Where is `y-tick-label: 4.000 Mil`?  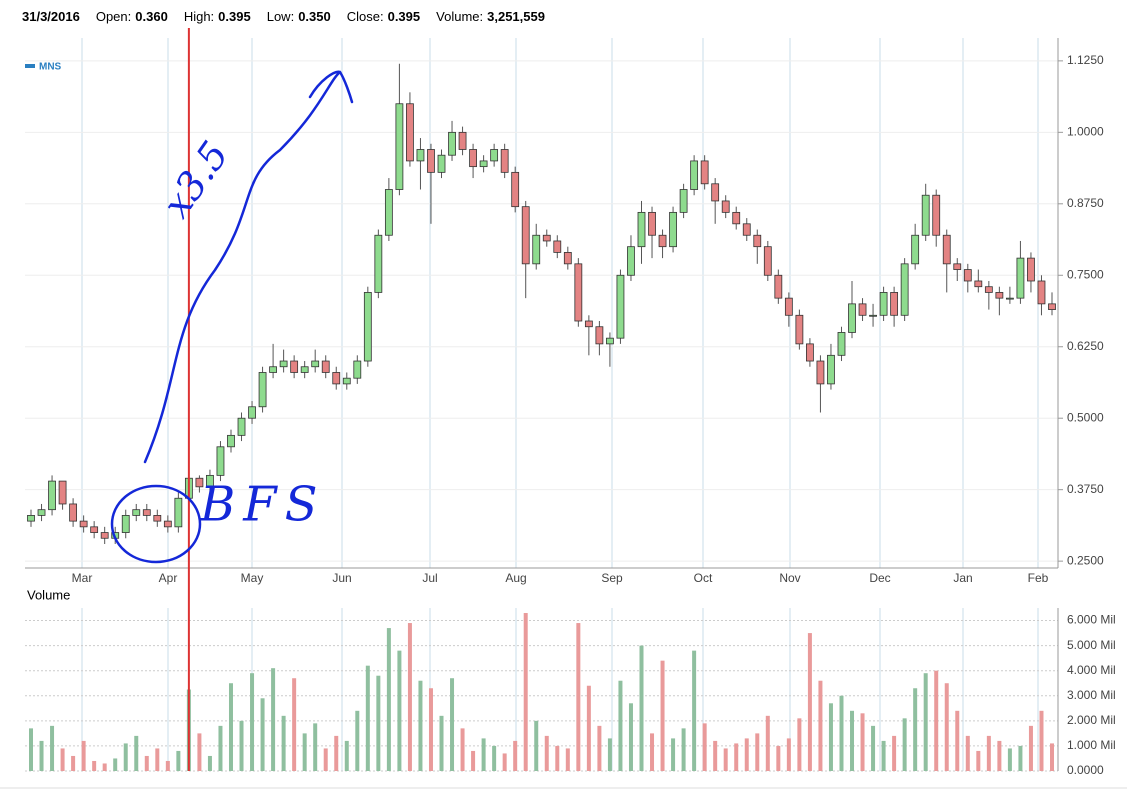 y-tick-label: 4.000 Mil is located at coordinates (1091, 670).